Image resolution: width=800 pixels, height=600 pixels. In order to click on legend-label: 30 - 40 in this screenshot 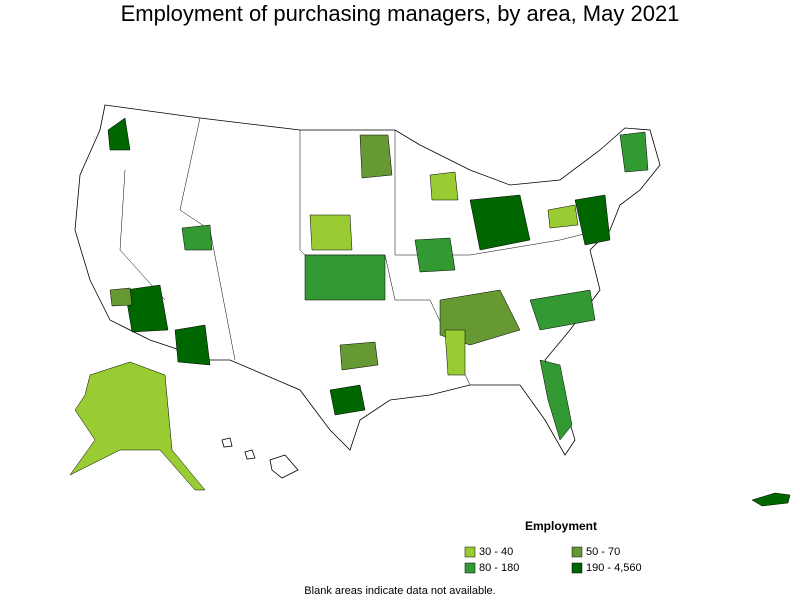, I will do `click(496, 552)`.